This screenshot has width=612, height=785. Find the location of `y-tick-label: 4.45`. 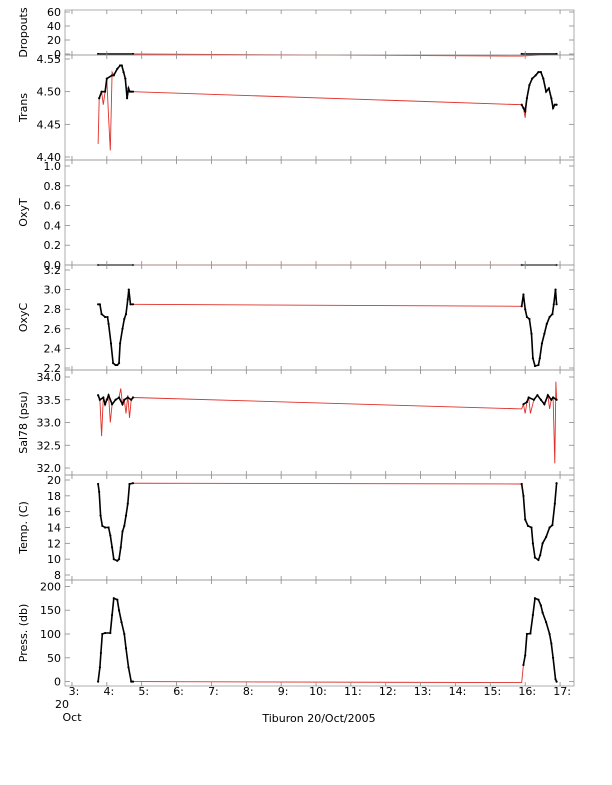

y-tick-label: 4.45 is located at coordinates (49, 124).